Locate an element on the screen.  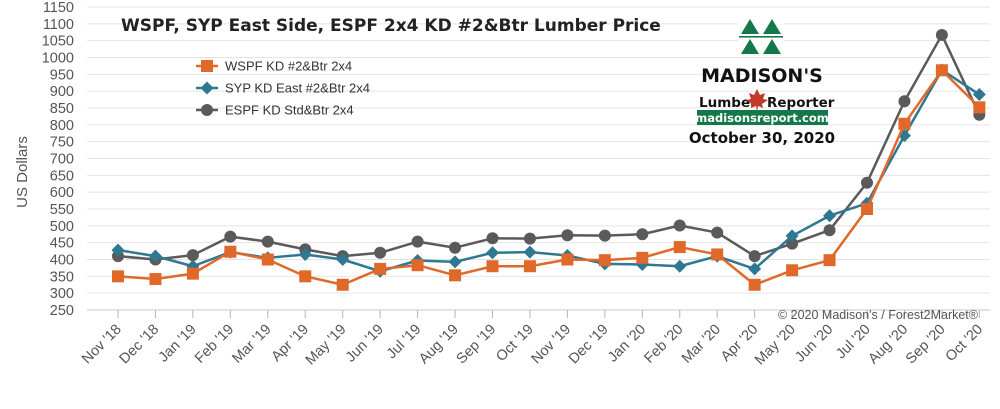
legend-item: WSPF KD #2&Btr 2x4 is located at coordinates (274, 66).